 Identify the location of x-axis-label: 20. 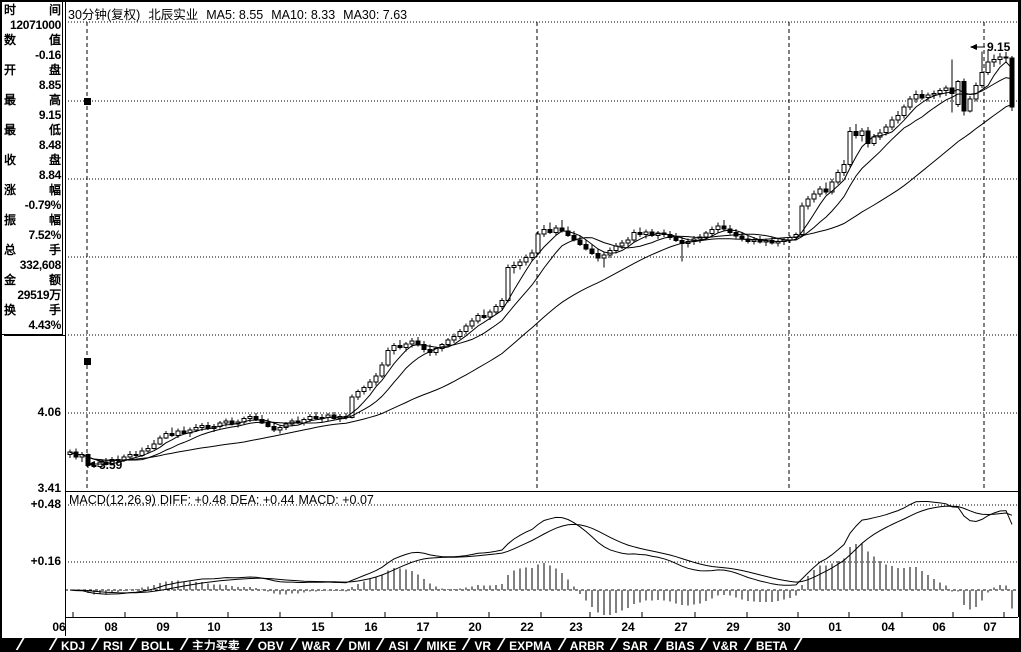
(475, 627).